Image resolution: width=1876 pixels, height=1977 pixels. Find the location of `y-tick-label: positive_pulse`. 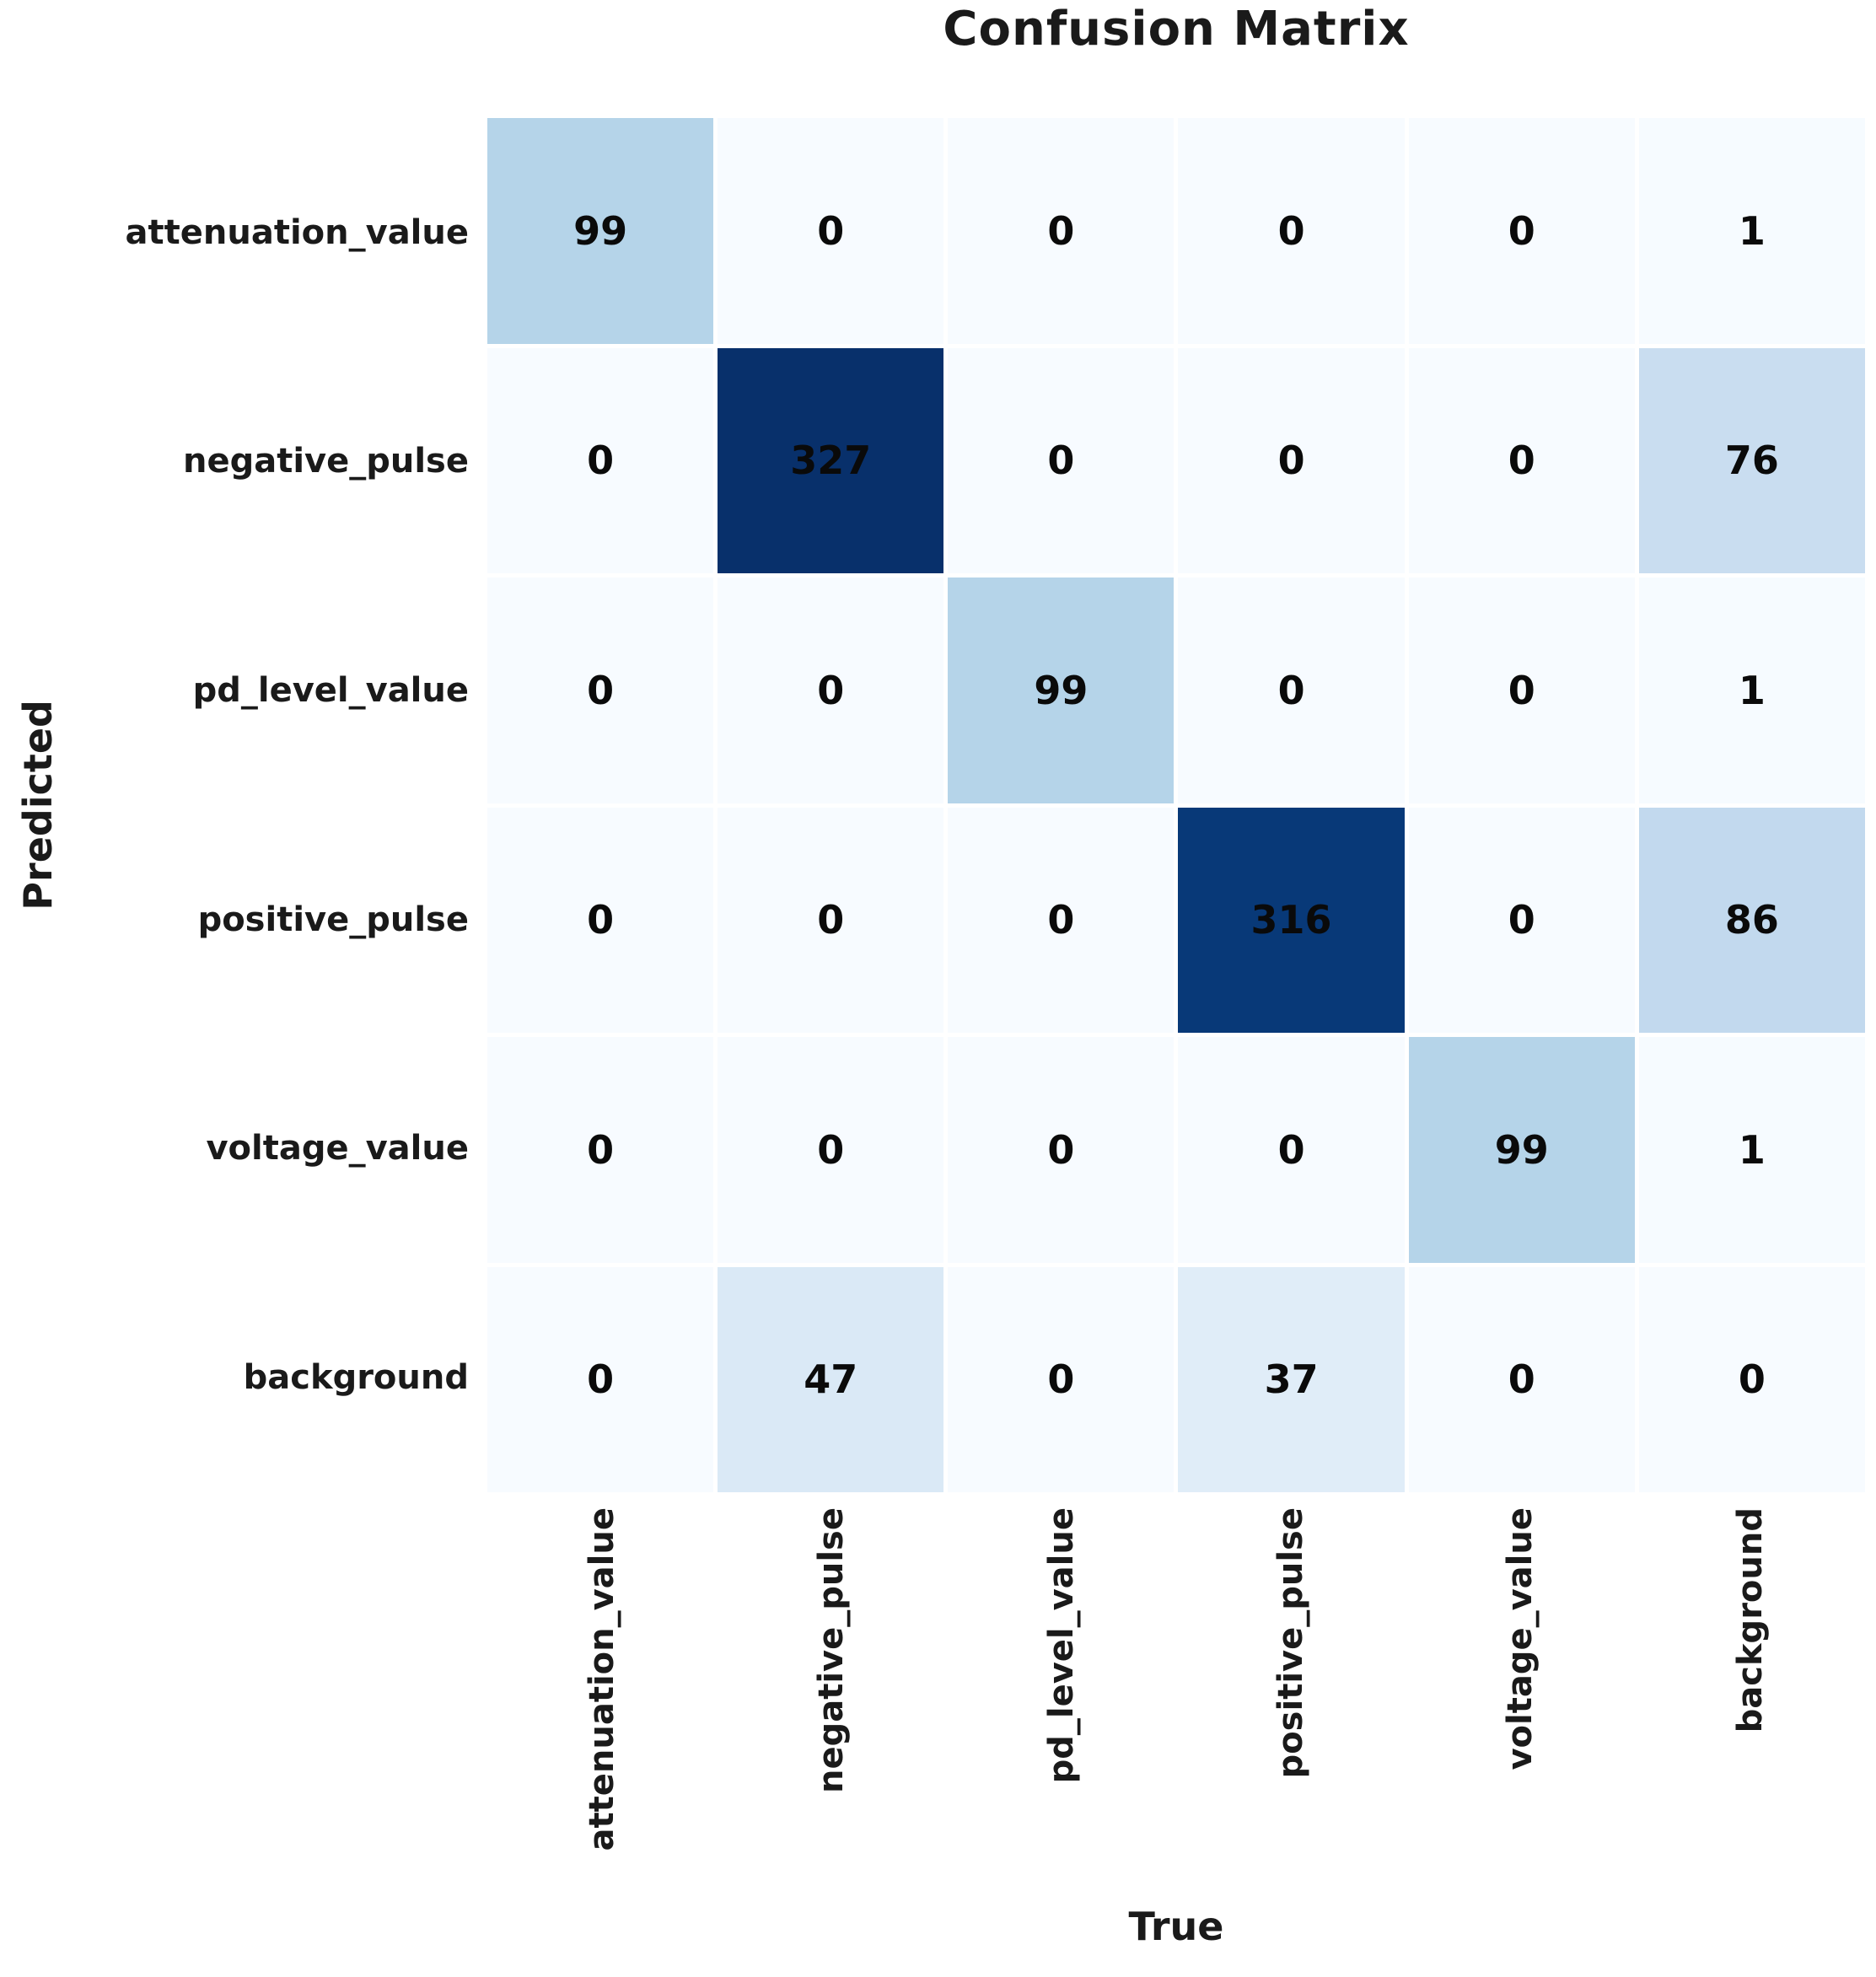

y-tick-label: positive_pulse is located at coordinates (333, 919).